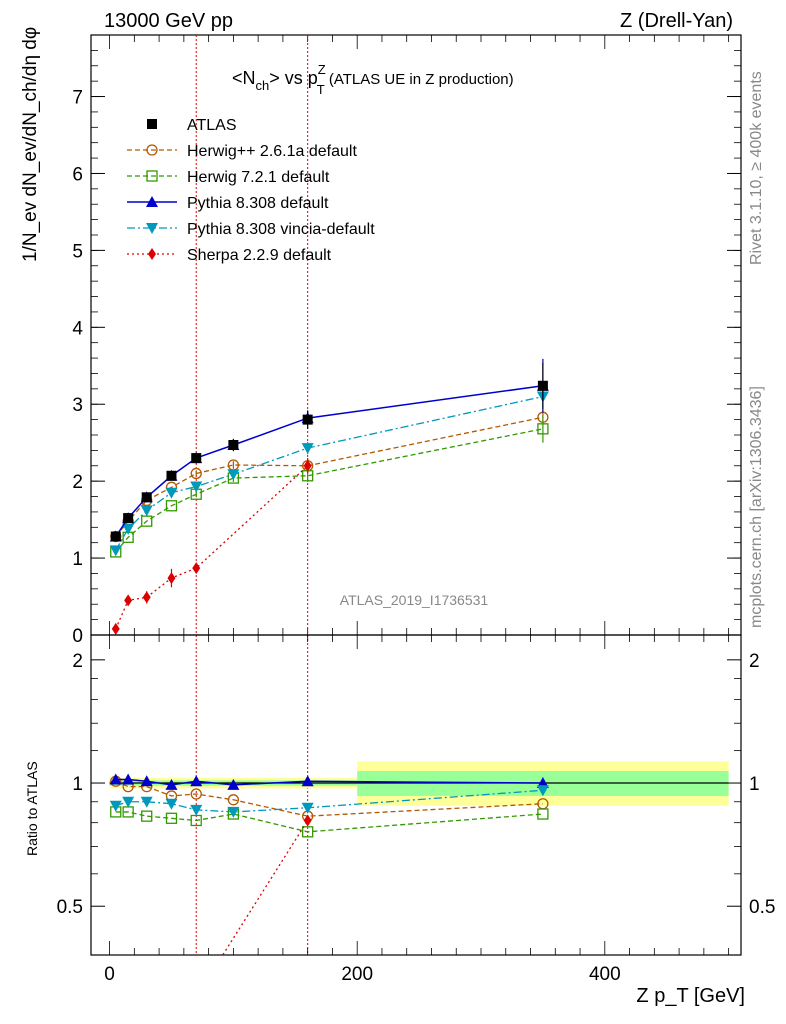 This screenshot has height=1024, width=786. I want to click on y-ratio-label: Ratio to ATLAS, so click(32, 808).